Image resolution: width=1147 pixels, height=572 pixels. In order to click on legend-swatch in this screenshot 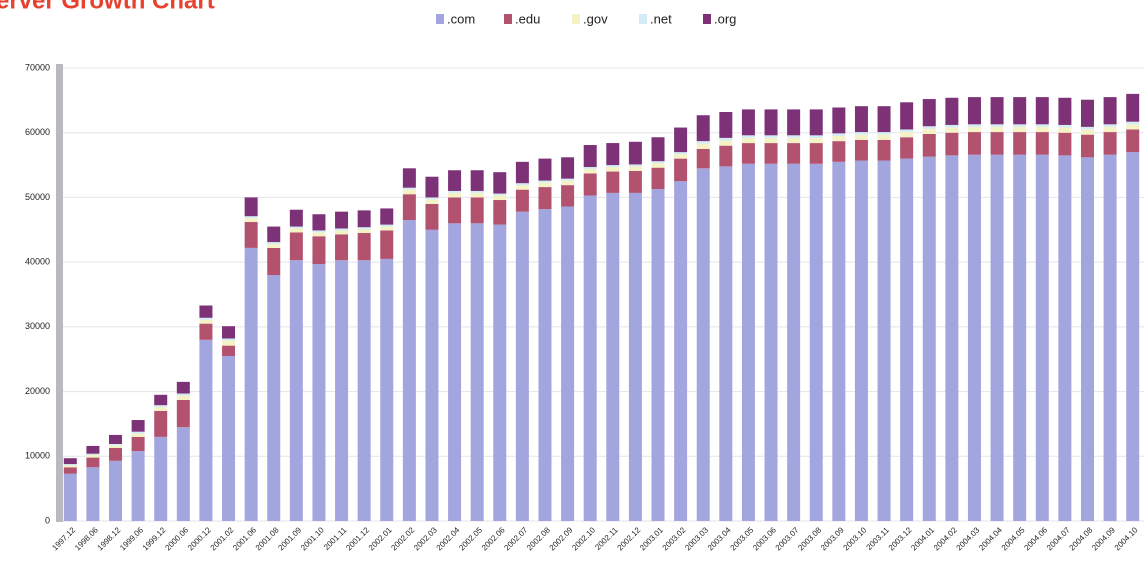, I will do `click(440, 19)`.